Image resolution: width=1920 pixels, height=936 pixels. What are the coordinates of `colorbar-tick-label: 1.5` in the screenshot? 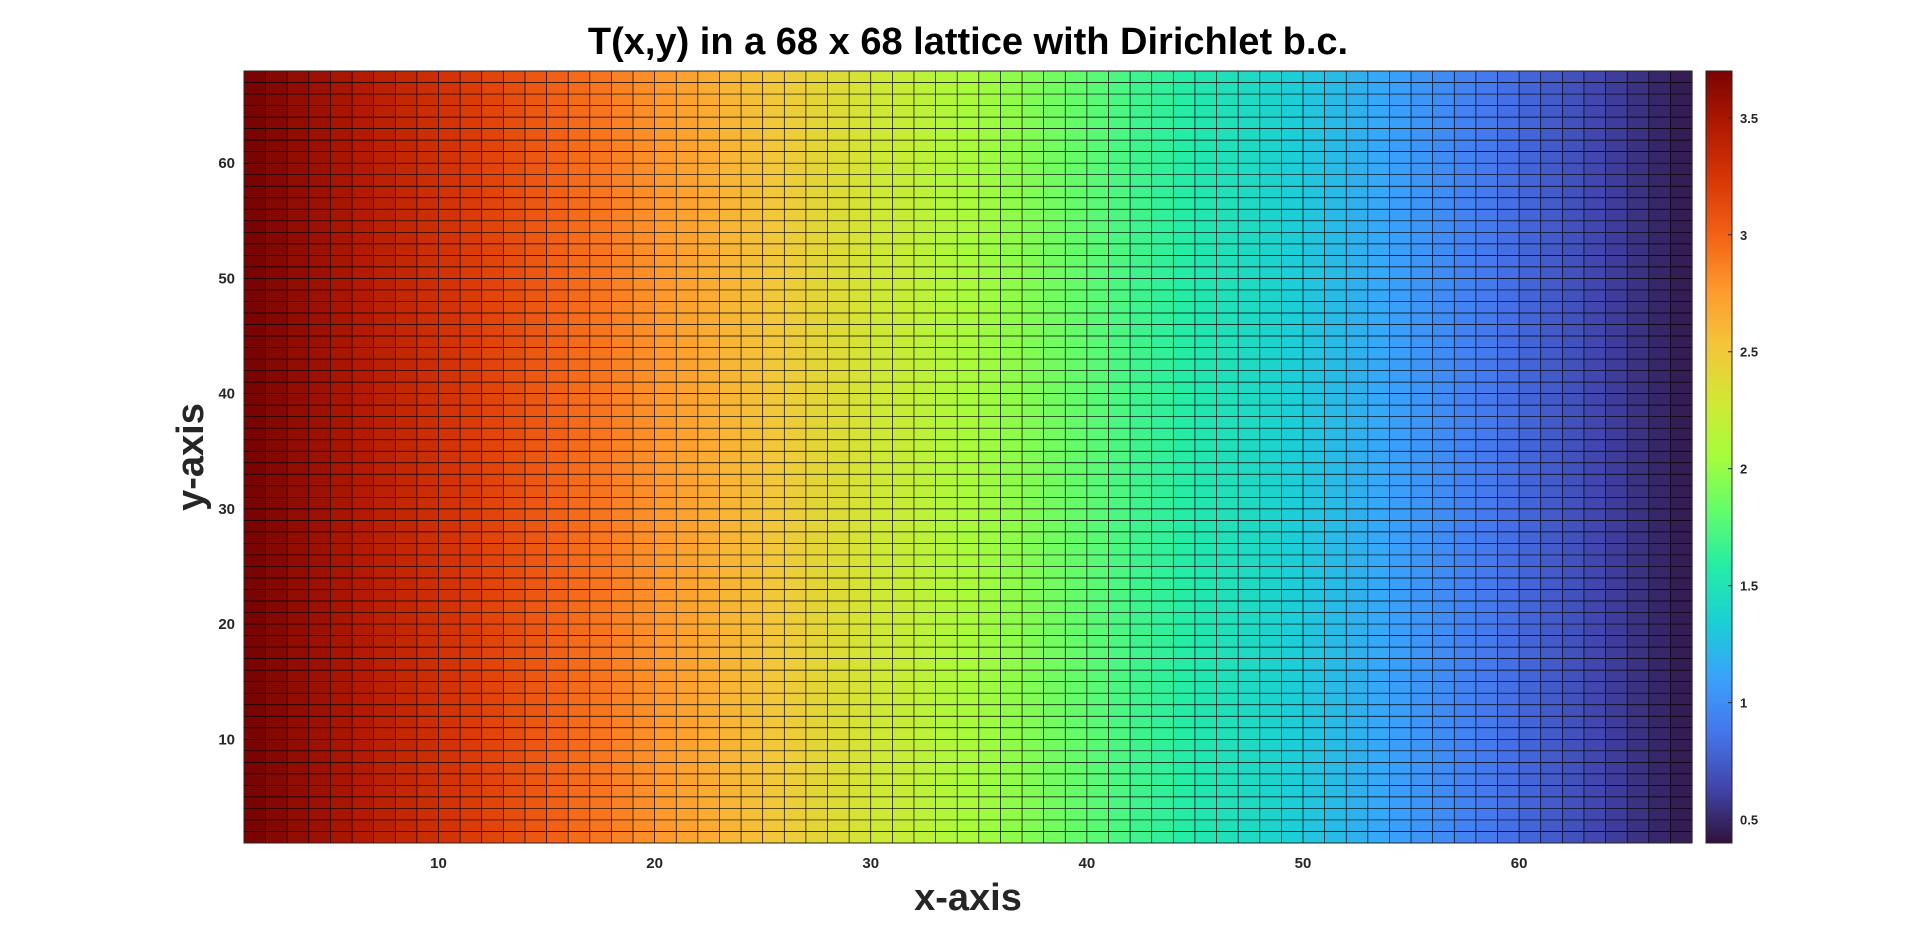 It's located at (1749, 586).